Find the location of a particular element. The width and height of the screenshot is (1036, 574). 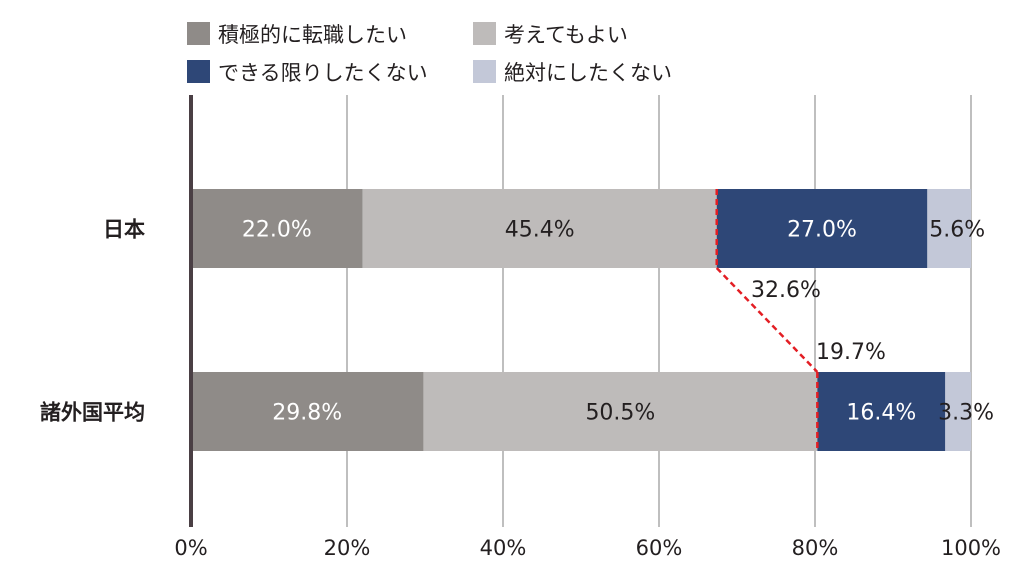

data-label: 27.0% is located at coordinates (822, 230).